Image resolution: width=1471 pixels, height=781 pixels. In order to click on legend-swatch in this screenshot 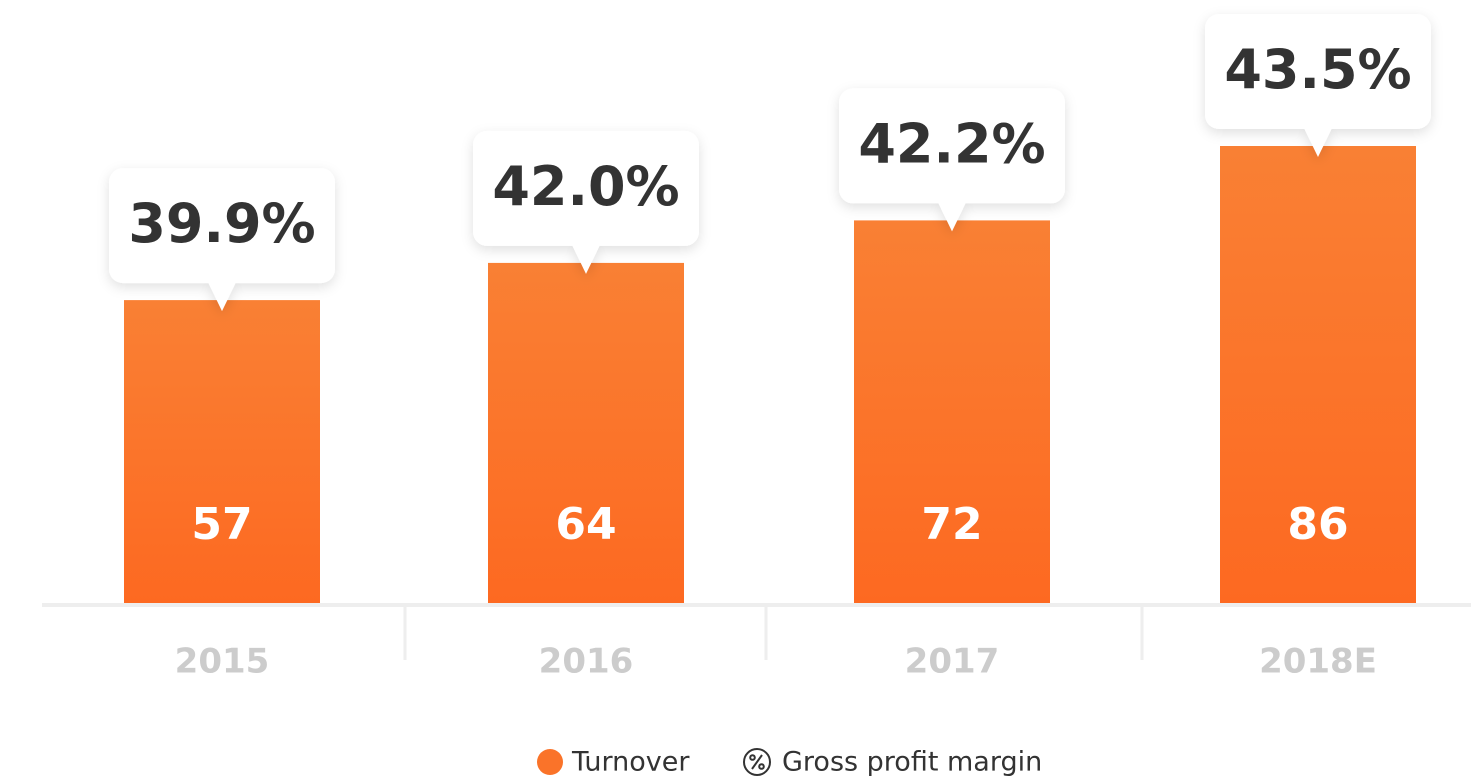, I will do `click(550, 762)`.